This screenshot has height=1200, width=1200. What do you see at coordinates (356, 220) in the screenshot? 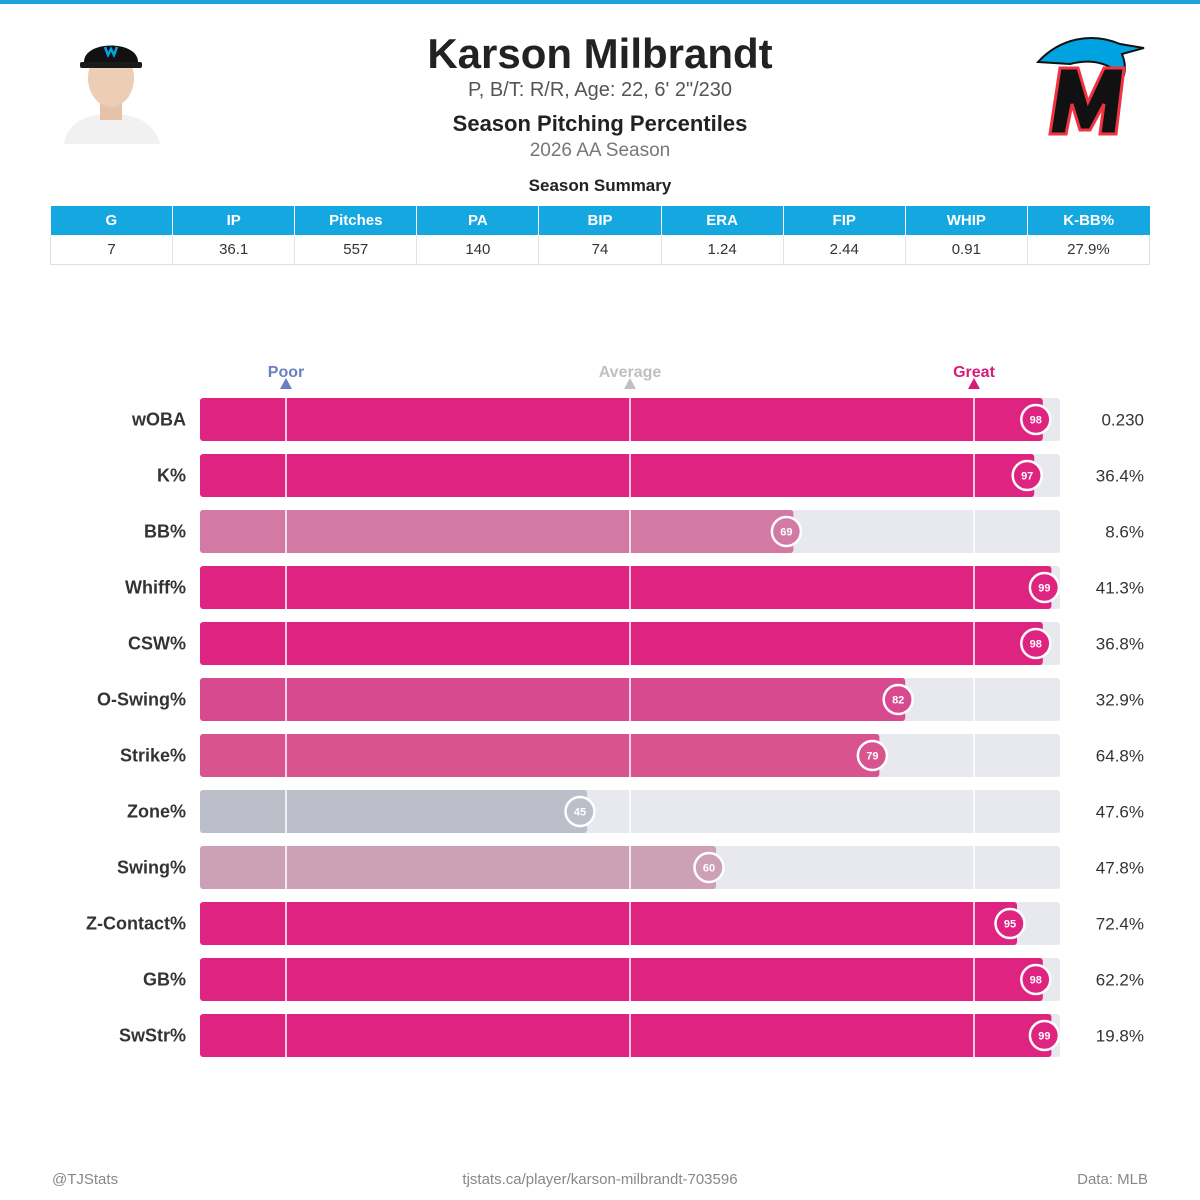
I see `summary-col-header: Pitches` at bounding box center [356, 220].